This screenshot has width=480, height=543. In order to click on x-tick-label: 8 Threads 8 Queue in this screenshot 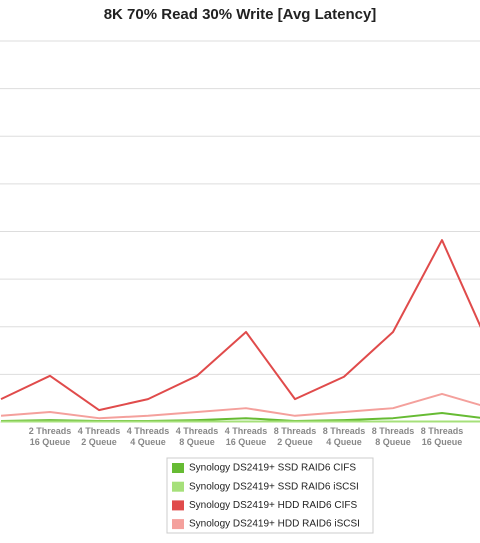, I will do `click(393, 436)`.